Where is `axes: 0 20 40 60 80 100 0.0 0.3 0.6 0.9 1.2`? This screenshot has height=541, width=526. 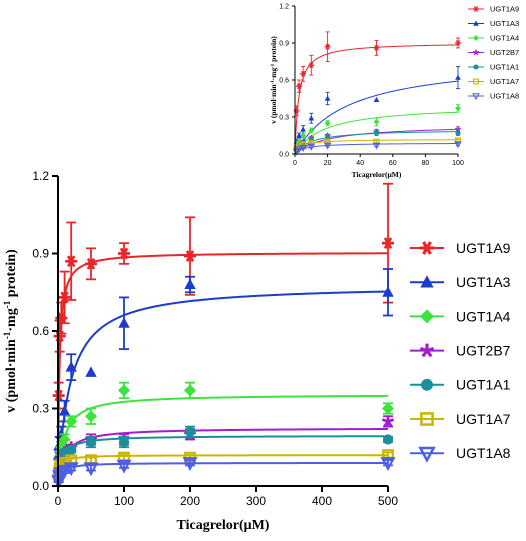
axes: 0 20 40 60 80 100 0.0 0.3 0.6 0.9 1.2 is located at coordinates (371, 85).